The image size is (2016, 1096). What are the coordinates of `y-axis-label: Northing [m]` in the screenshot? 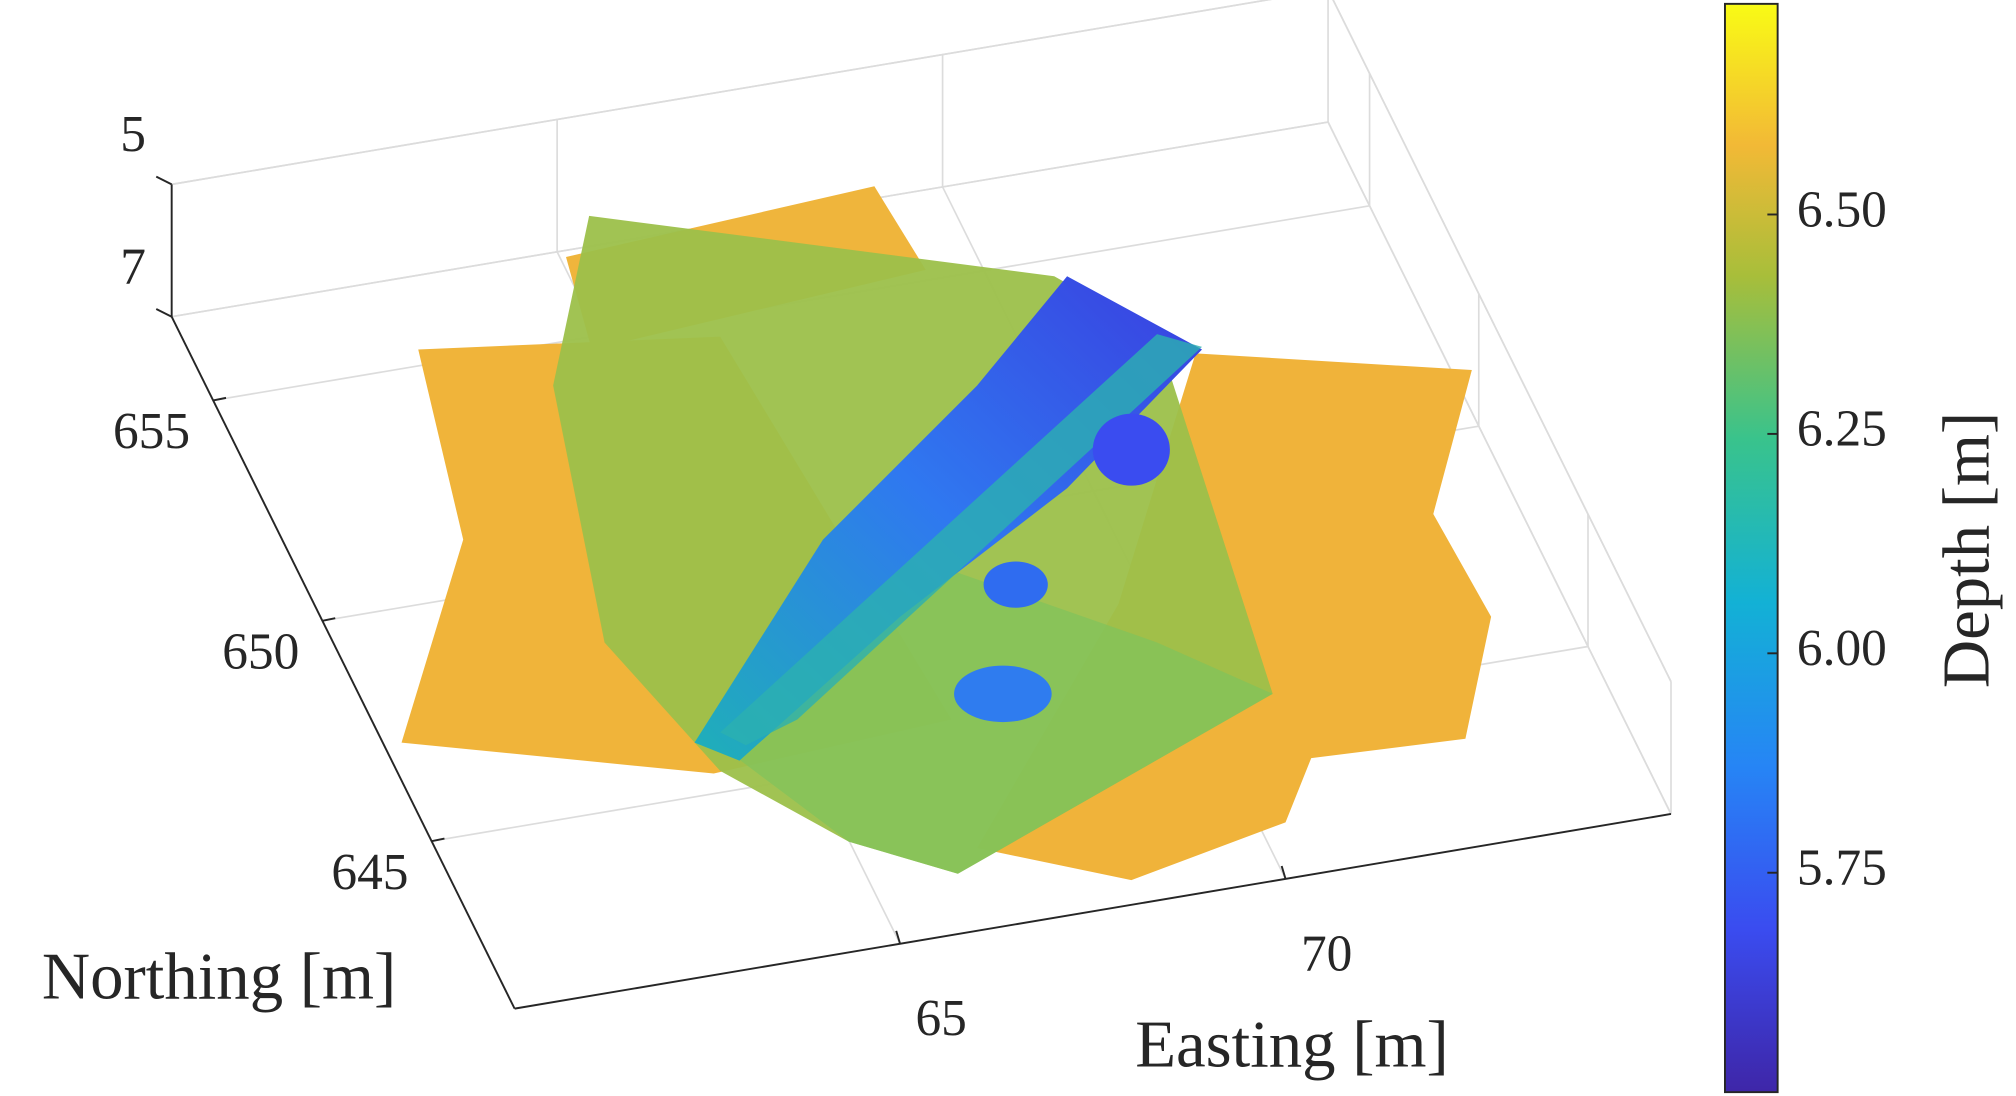 It's located at (219, 976).